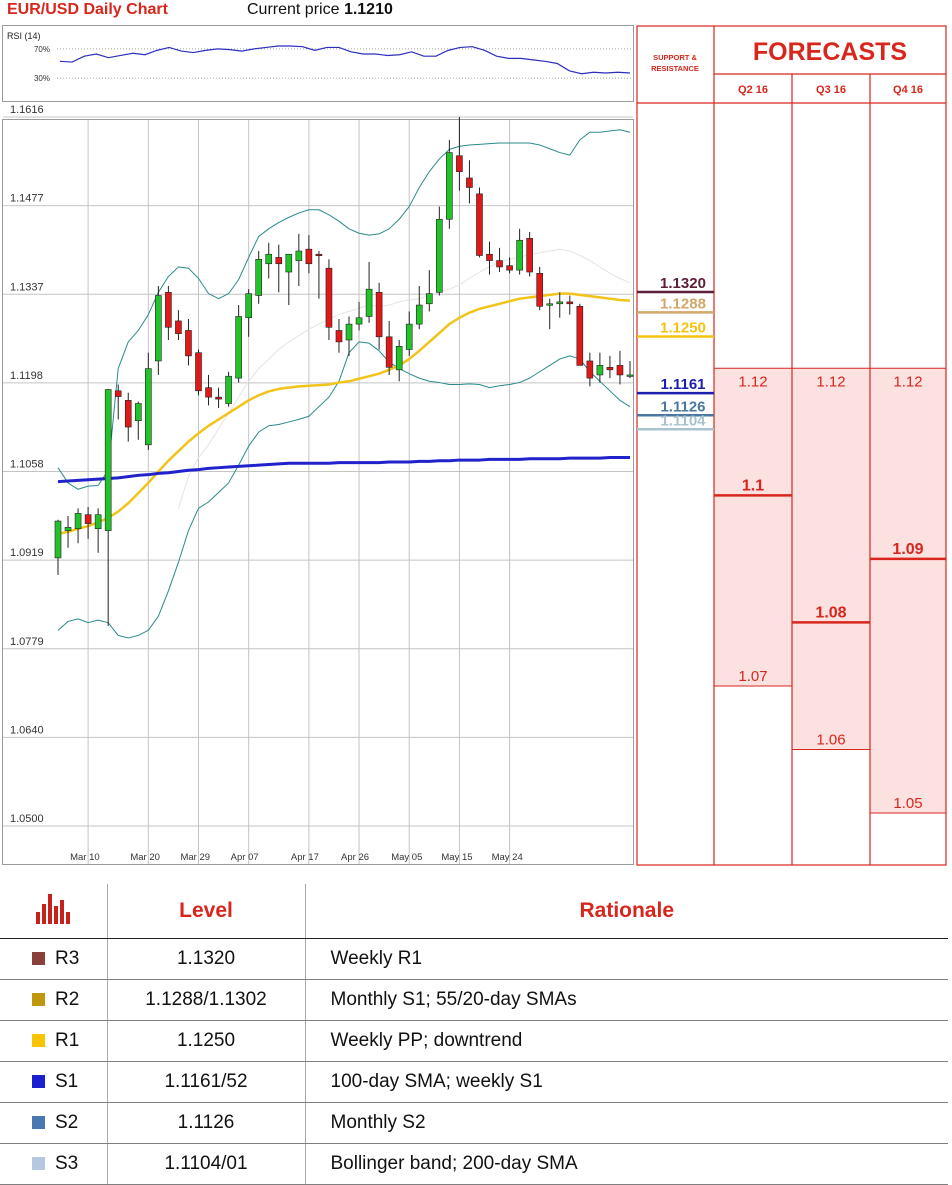 This screenshot has width=952, height=1185. What do you see at coordinates (27, 553) in the screenshot?
I see `y-tick-label: 1.0919` at bounding box center [27, 553].